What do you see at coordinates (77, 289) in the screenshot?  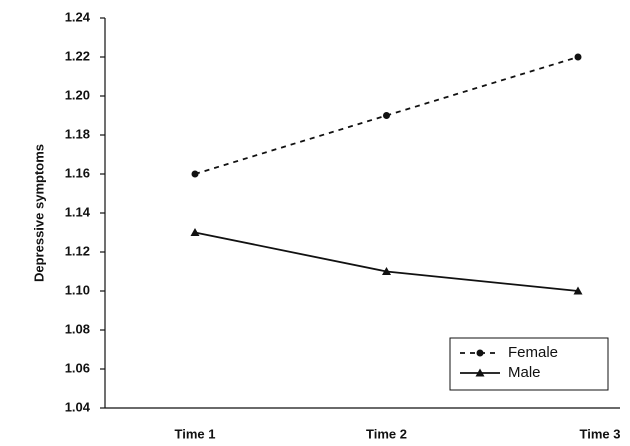 I see `y-tick-label: 1.10` at bounding box center [77, 289].